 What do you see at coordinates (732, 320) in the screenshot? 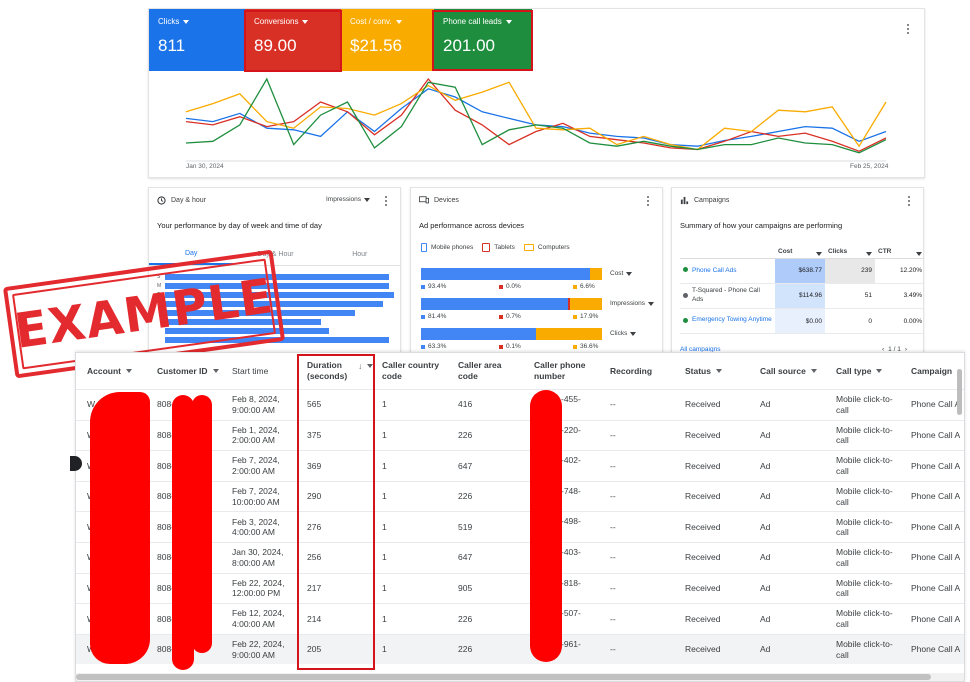
I see `campaign-link: Emergency Towing Anytime` at bounding box center [732, 320].